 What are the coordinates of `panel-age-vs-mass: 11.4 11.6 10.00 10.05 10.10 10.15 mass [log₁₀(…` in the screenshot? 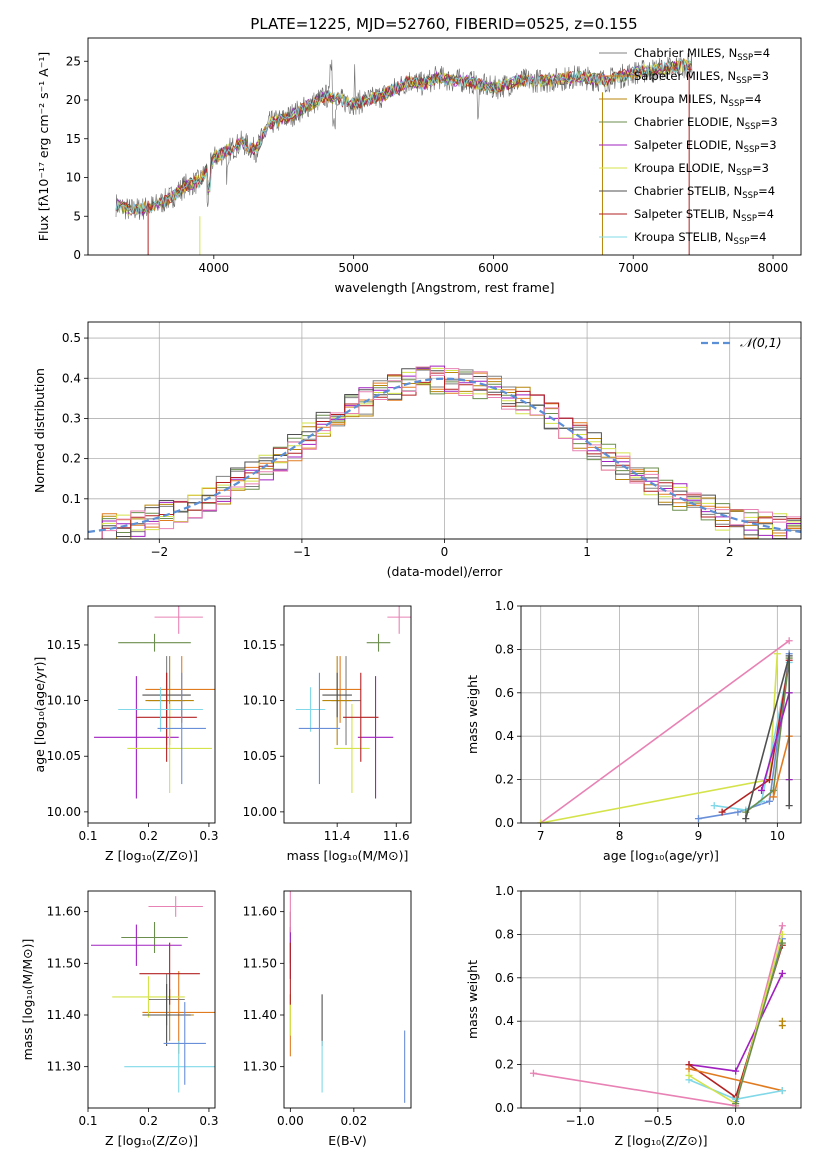 It's located at (327, 734).